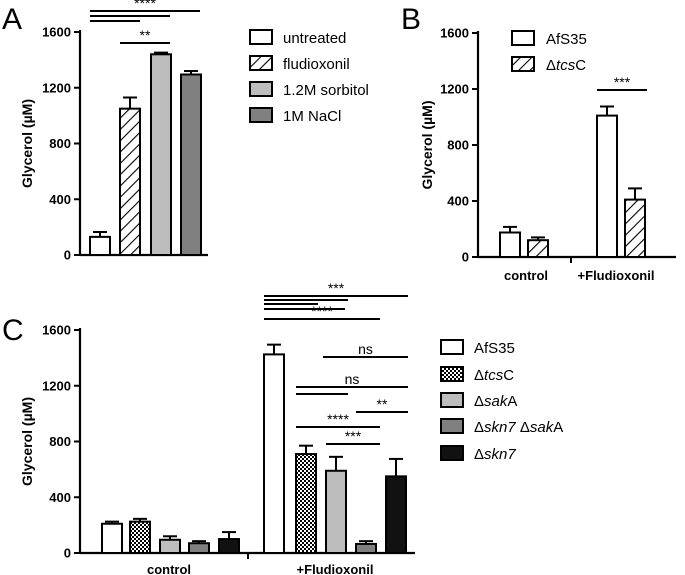 This screenshot has width=685, height=575. What do you see at coordinates (382, 404) in the screenshot?
I see `panel-c-sig-line-9-label: **` at bounding box center [382, 404].